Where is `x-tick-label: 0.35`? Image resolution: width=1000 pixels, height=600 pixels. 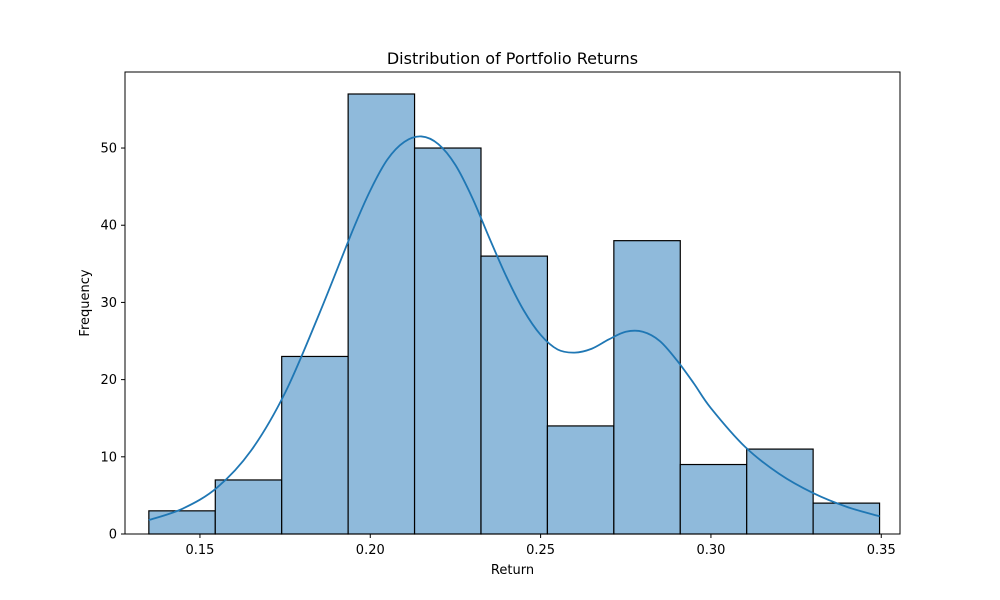 x-tick-label: 0.35 is located at coordinates (881, 550).